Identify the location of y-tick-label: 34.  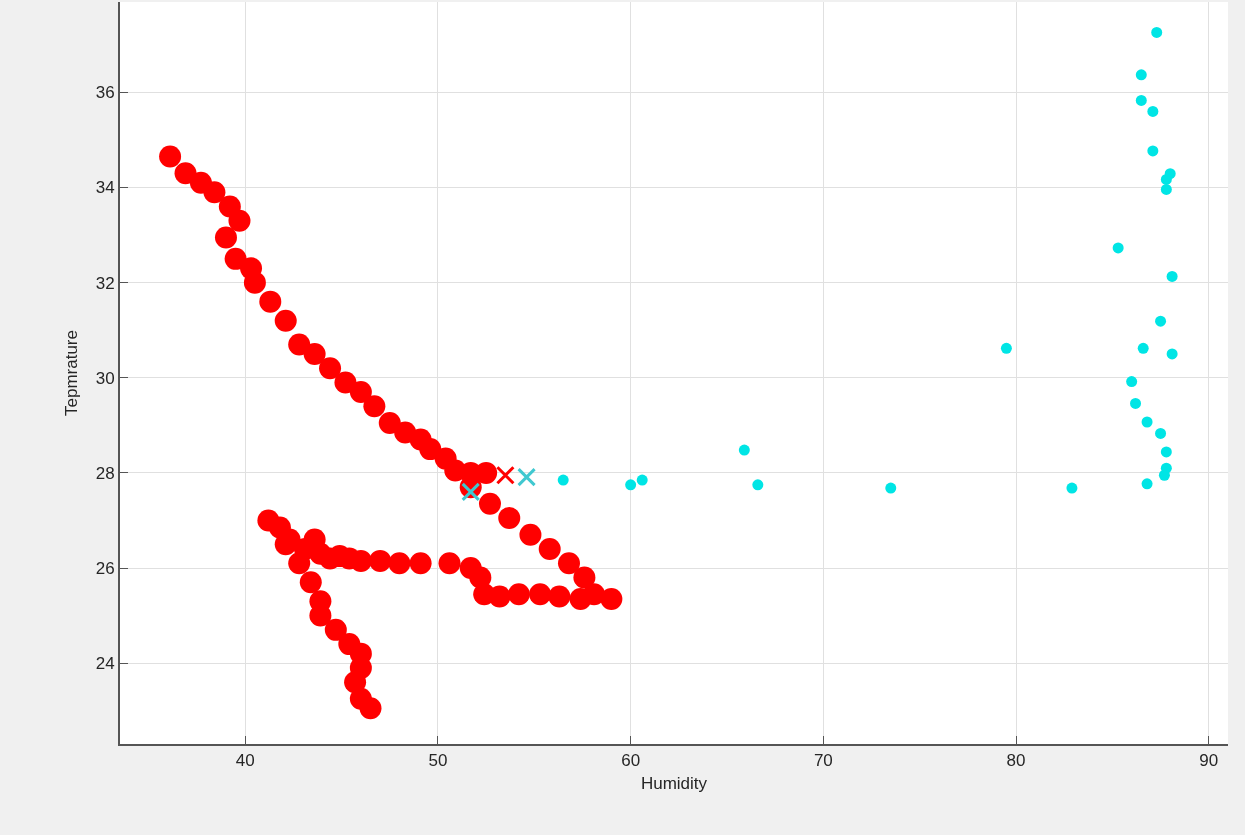
(105, 188).